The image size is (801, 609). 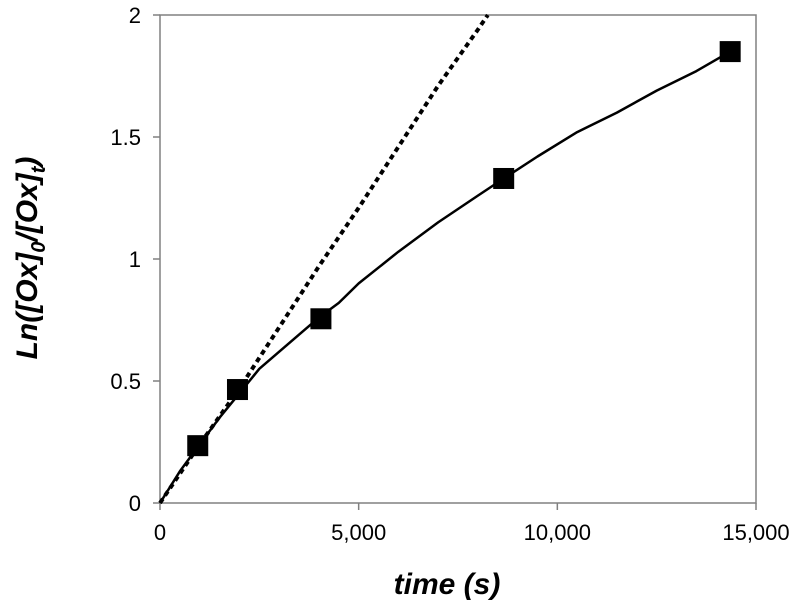 I want to click on x-tick-label: 15,000, so click(x=755, y=532).